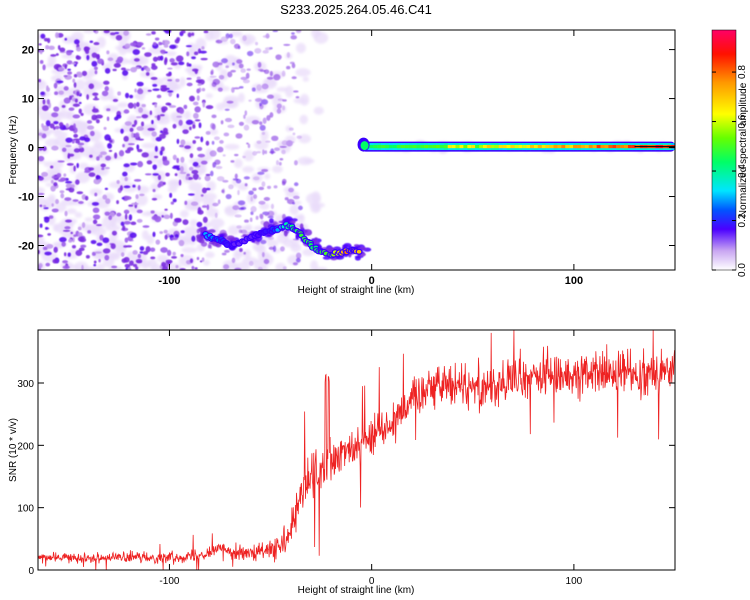 Image resolution: width=750 pixels, height=600 pixels. What do you see at coordinates (742, 121) in the screenshot?
I see `colorbar-tick-label: 0.6` at bounding box center [742, 121].